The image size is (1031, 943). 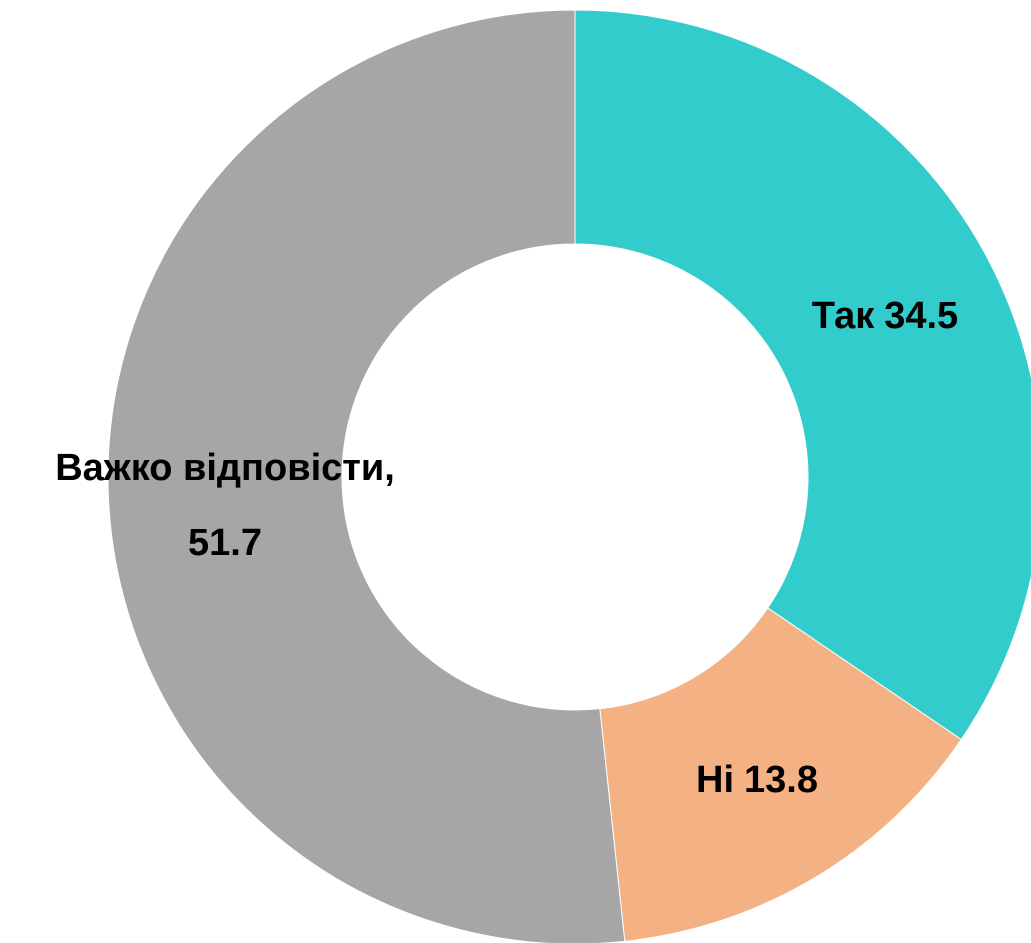 I want to click on donut-slice, so click(x=780, y=774).